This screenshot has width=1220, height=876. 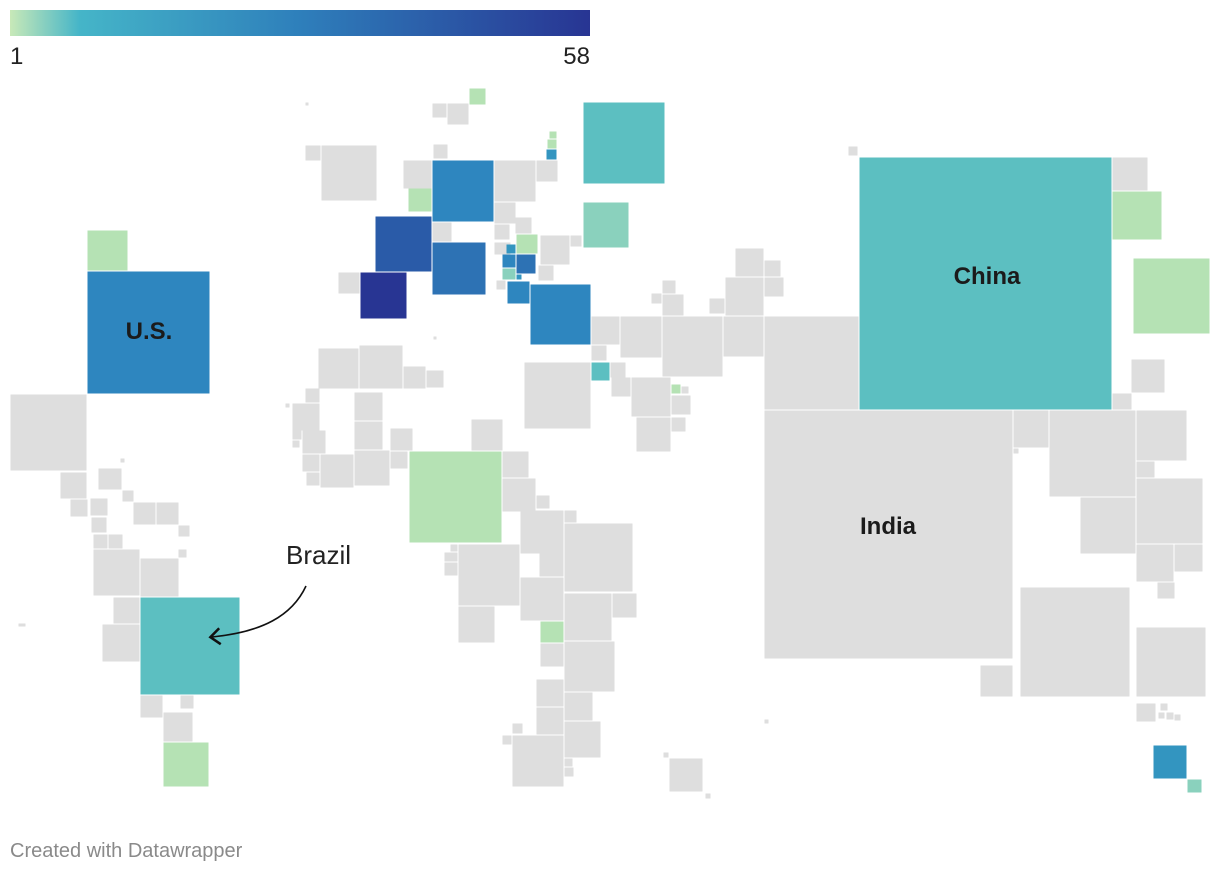 What do you see at coordinates (190, 646) in the screenshot?
I see `brazil-square` at bounding box center [190, 646].